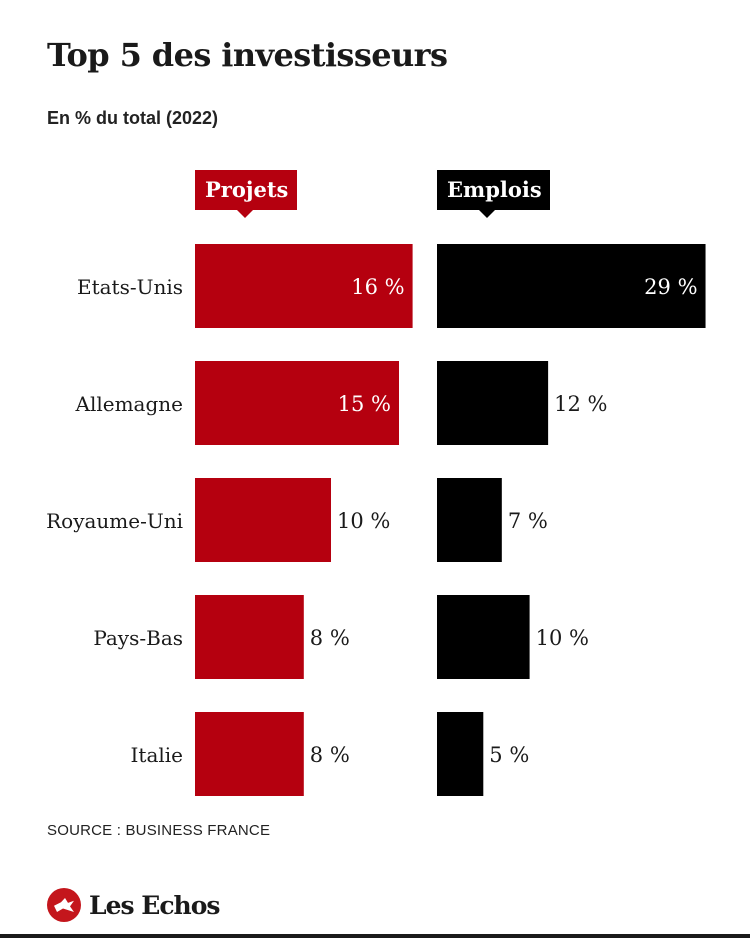  What do you see at coordinates (377, 287) in the screenshot?
I see `value-label-projets: 16 %` at bounding box center [377, 287].